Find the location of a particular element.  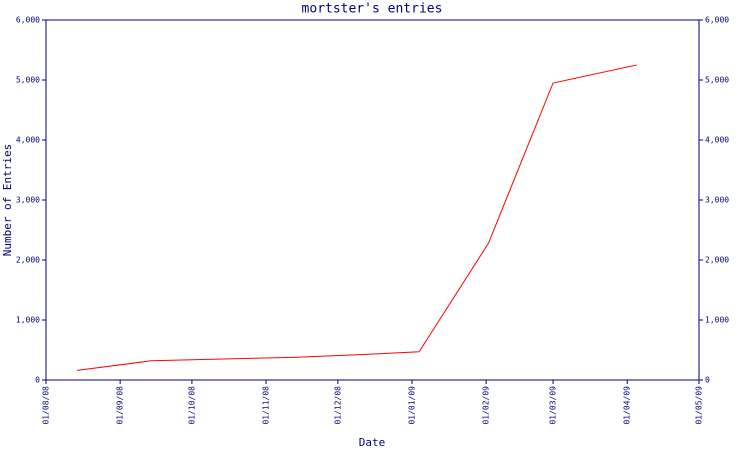

y-tick-label: 5,000 is located at coordinates (28, 80).